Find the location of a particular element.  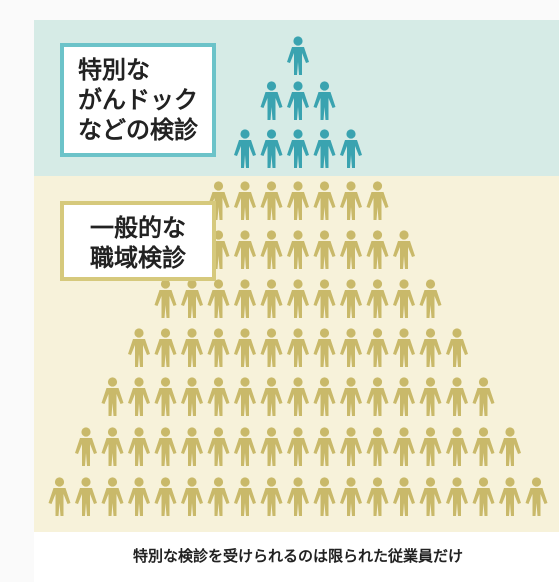

general-label: 職域検診 is located at coordinates (138, 258).